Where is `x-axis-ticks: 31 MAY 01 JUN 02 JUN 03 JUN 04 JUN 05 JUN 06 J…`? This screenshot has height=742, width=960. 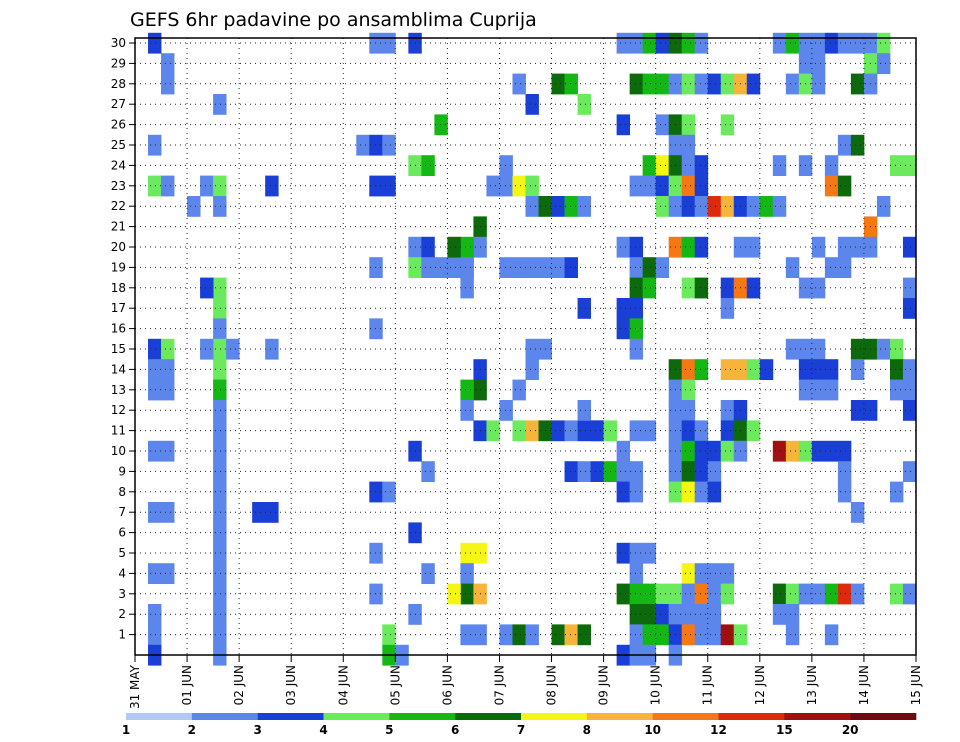
x-axis-ticks: 31 MAY 01 JUN 02 JUN 03 JUN 04 JUN 05 JUN 06 J… is located at coordinates (525, 682).